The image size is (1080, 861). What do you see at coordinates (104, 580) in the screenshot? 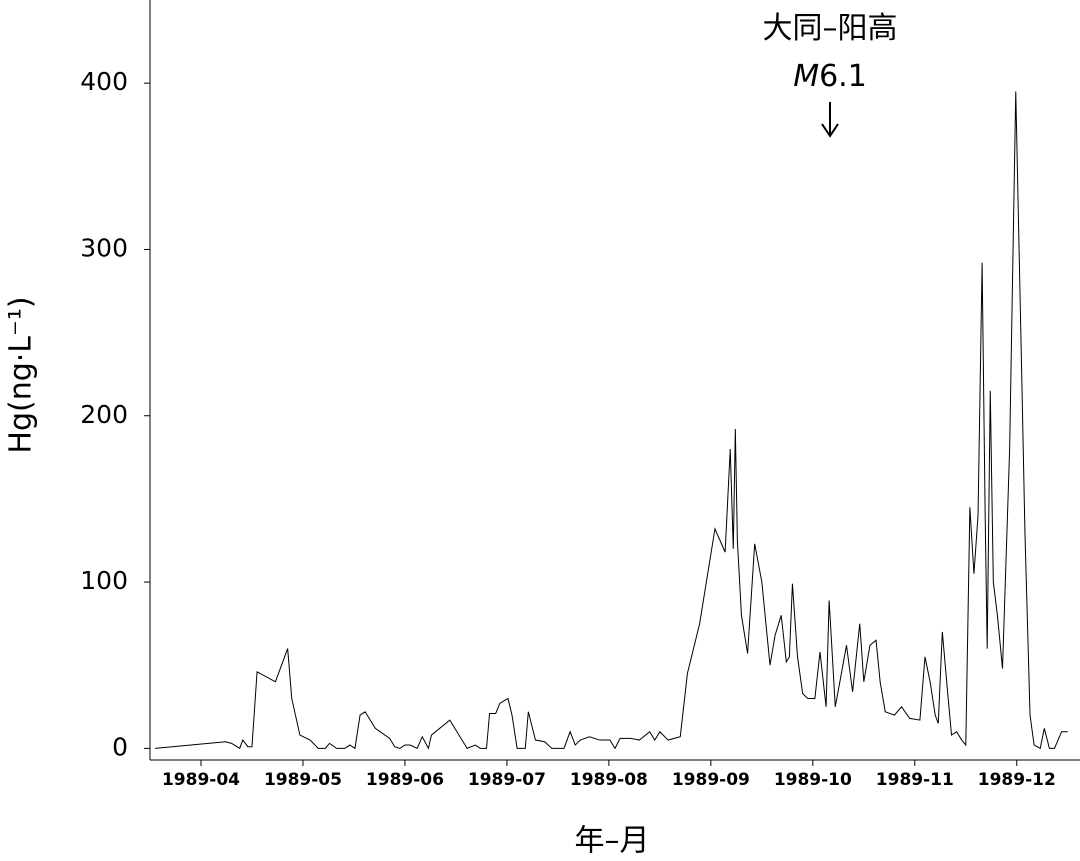
I see `y-tick-label: 100` at bounding box center [104, 580].